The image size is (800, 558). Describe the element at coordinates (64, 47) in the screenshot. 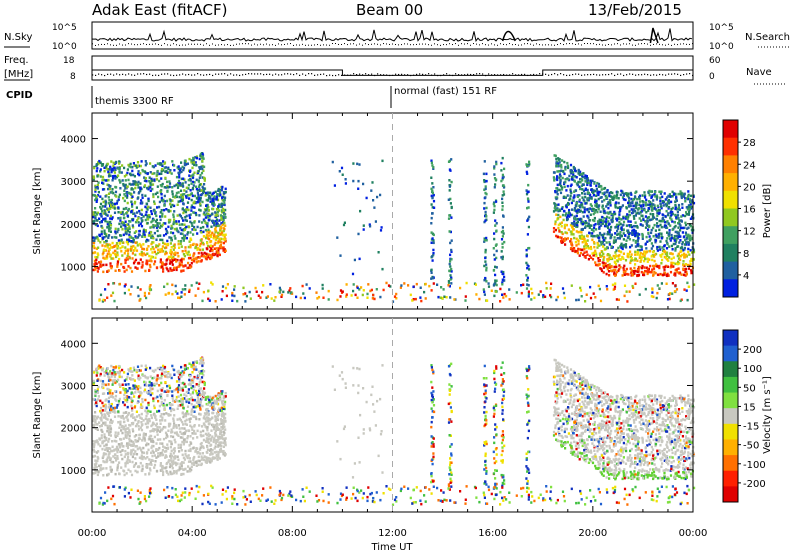

I see `nsky-tick-bottom: 10^0` at that location.